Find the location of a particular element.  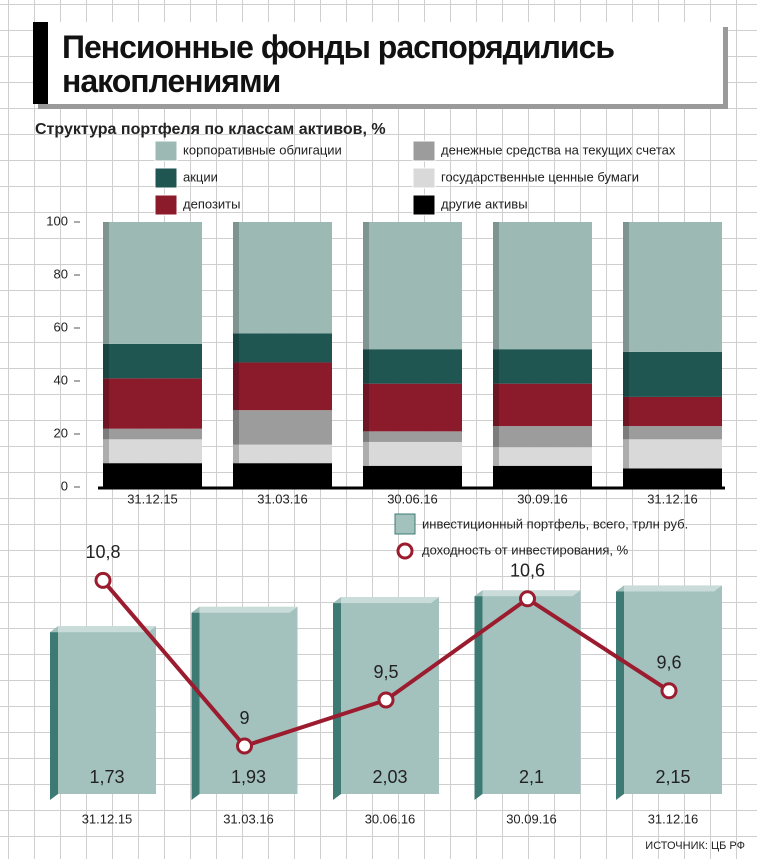

legend-label: доходность от инвестирования, % is located at coordinates (525, 549).